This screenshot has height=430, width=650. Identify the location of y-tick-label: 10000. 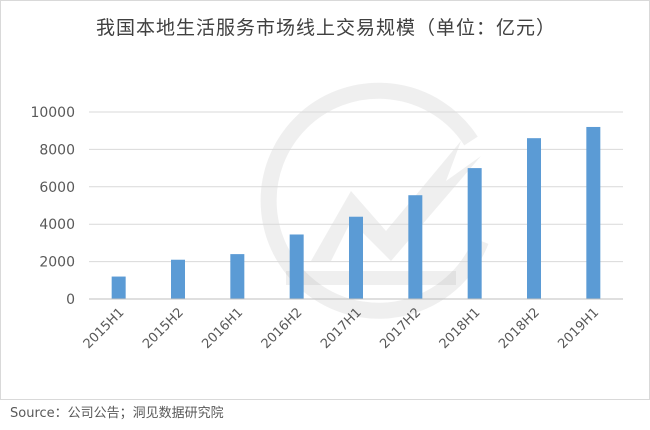
(52, 113).